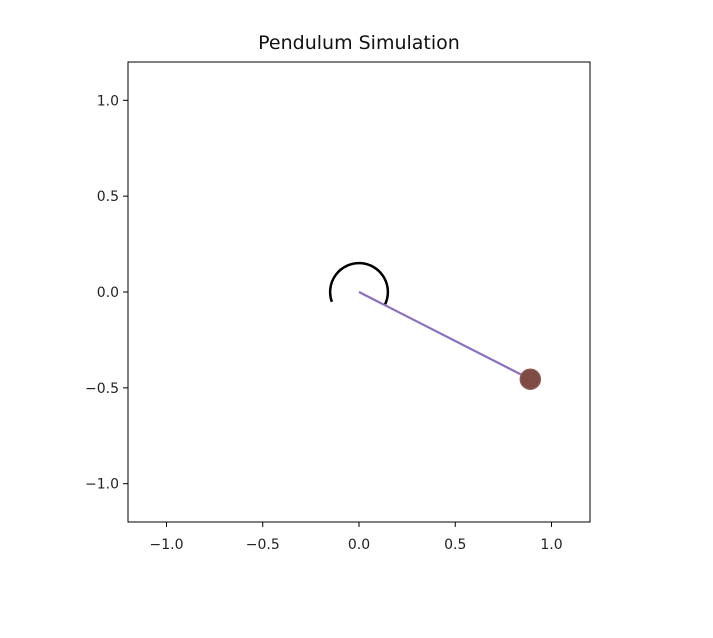 This screenshot has width=713, height=638. Describe the element at coordinates (108, 197) in the screenshot. I see `y-tick-label: 0.5` at that location.